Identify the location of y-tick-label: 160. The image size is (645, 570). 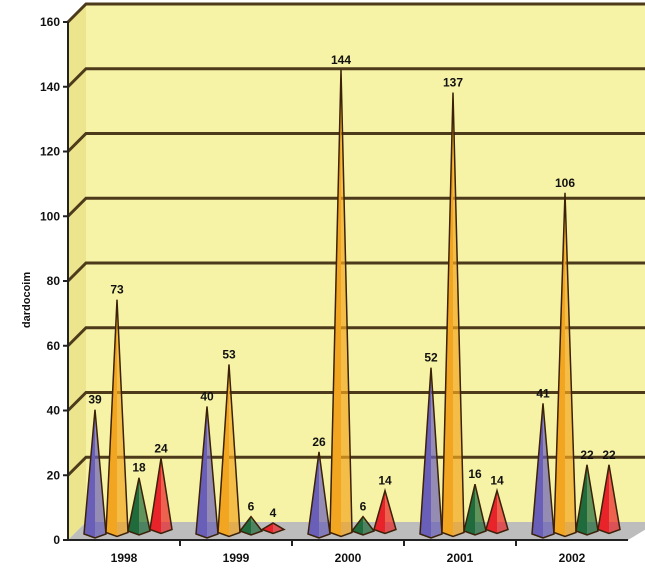
(50, 22).